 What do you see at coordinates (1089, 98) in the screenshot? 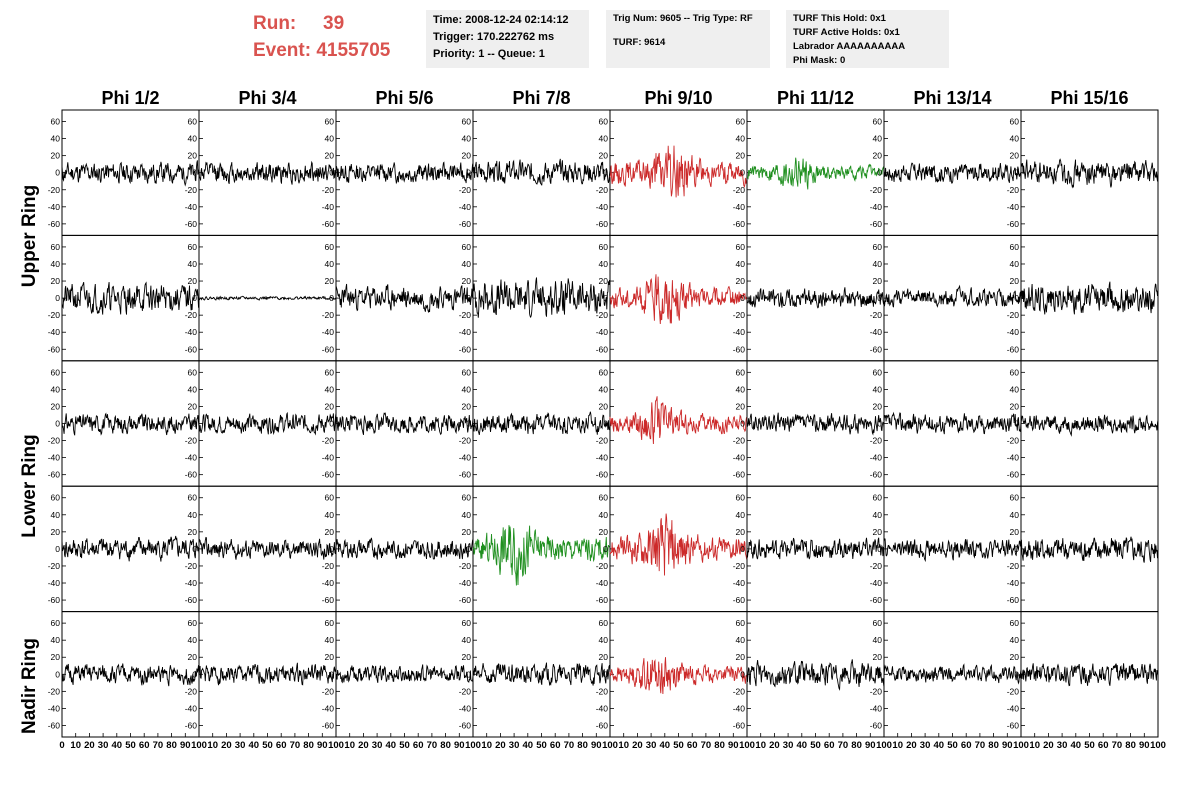
I see `column-header: Phi 15/16` at bounding box center [1089, 98].